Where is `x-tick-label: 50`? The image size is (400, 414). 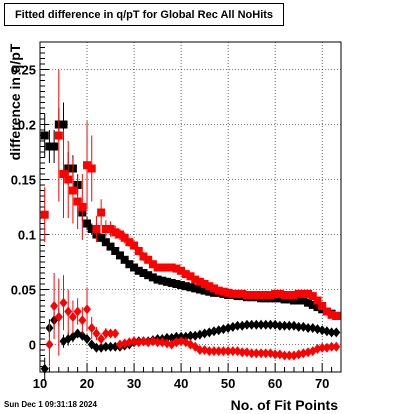 x-tick-label: 50 is located at coordinates (228, 383).